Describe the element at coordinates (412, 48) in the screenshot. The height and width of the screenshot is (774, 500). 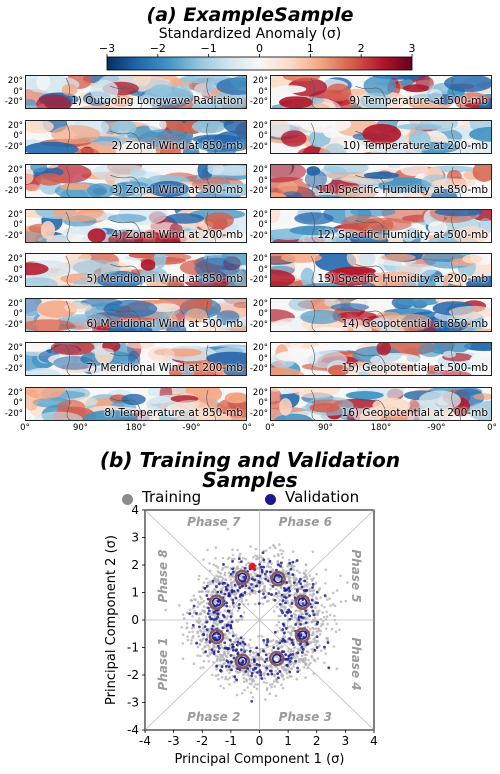
I see `colorbar-tick-label: 3` at that location.